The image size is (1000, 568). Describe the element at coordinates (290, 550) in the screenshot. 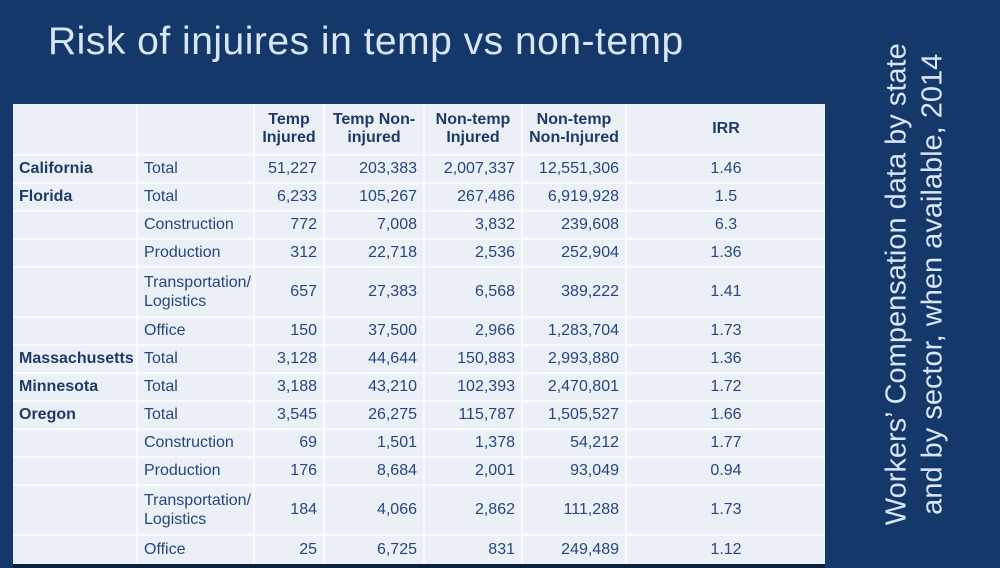

I see `temp-injured-cell: 25` at that location.